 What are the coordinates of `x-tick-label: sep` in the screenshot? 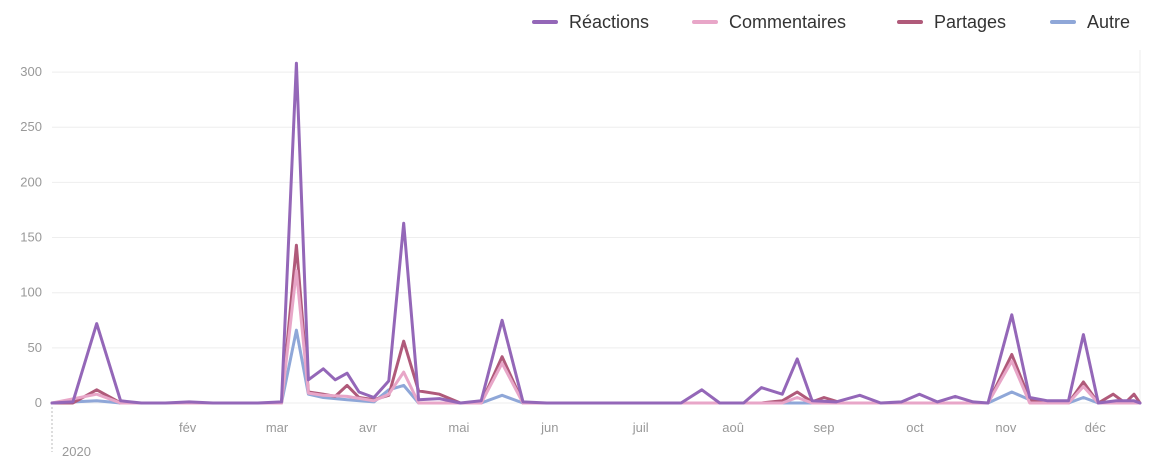 It's located at (824, 427).